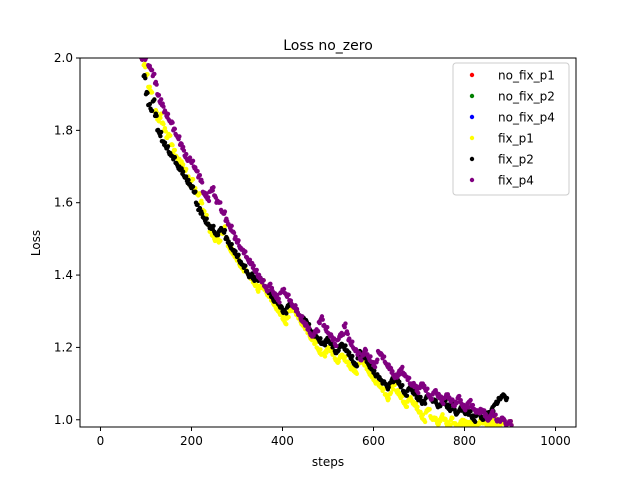 The height and width of the screenshot is (484, 640). I want to click on legend-label-no-fix-p4: no_fix_p4, so click(526, 118).